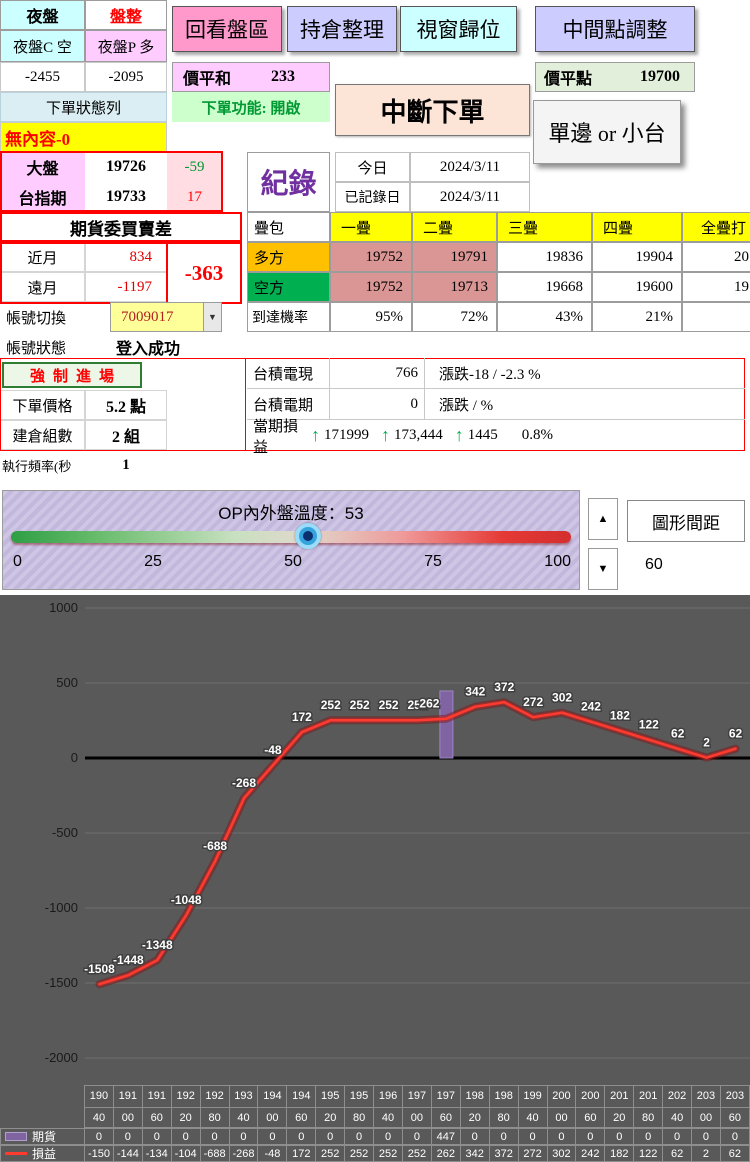 The image size is (750, 1162). Describe the element at coordinates (503, 1106) in the screenshot. I see `x-axis-label: 198 80` at that location.